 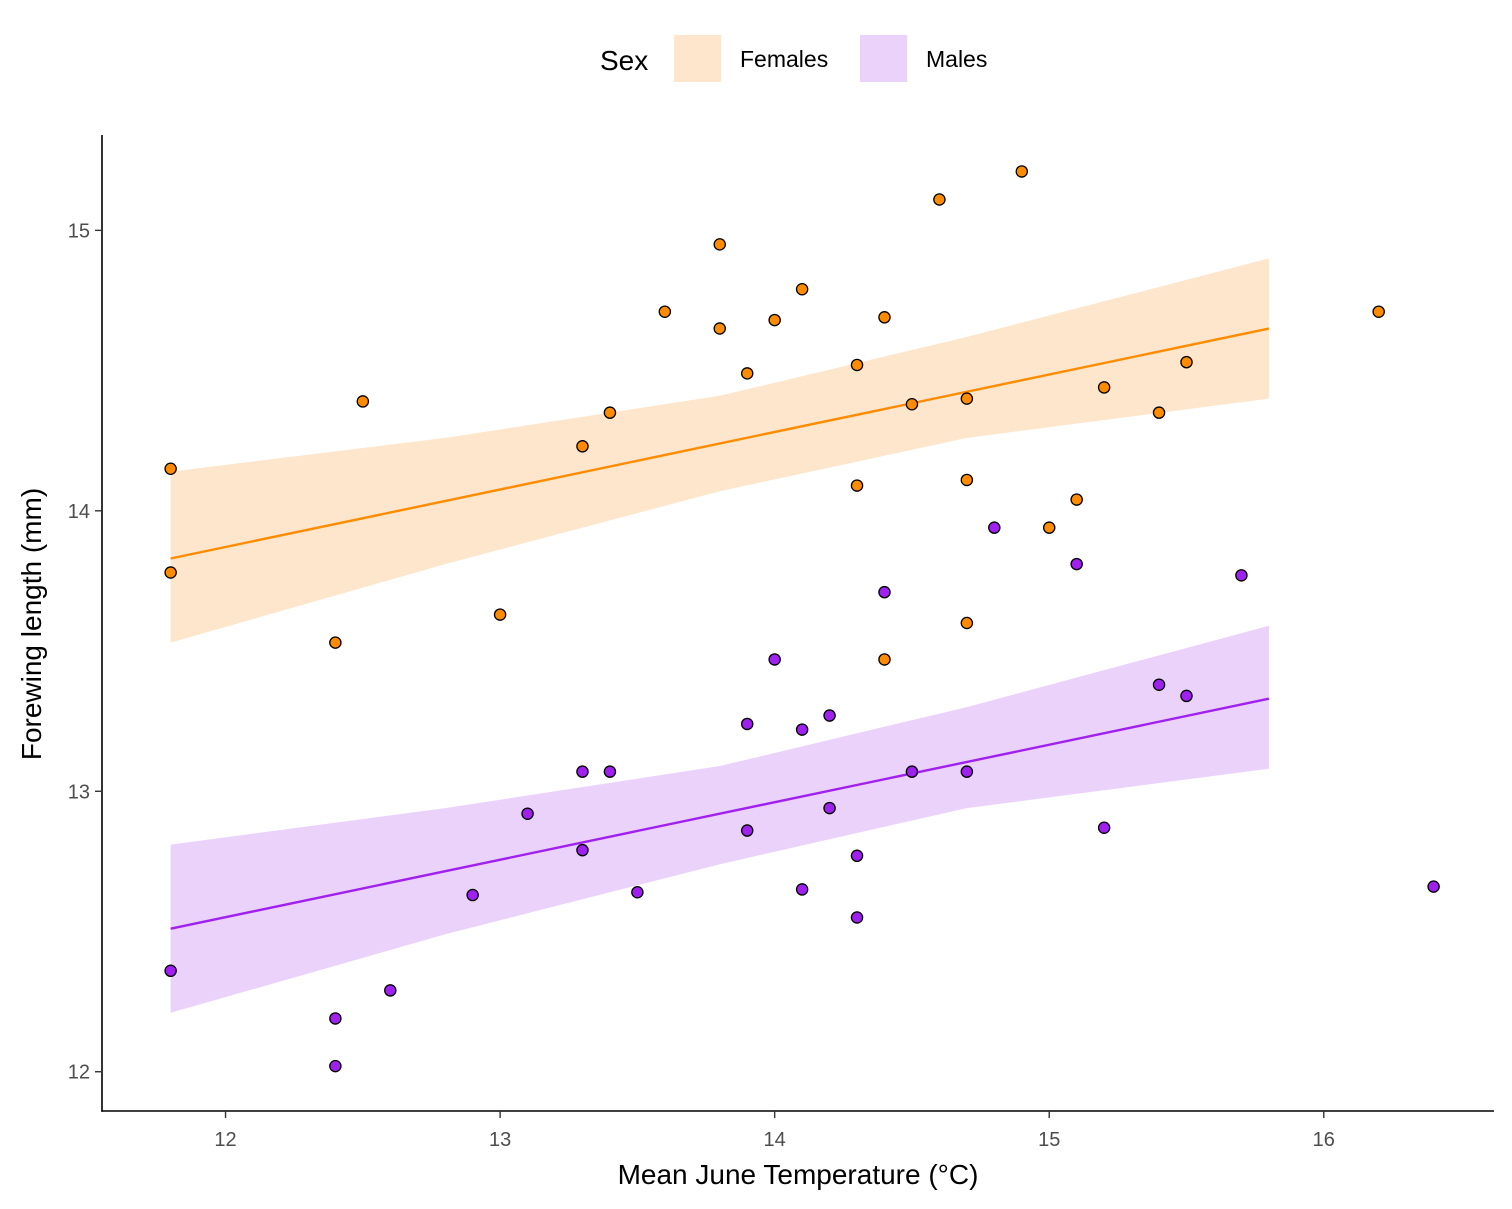 What do you see at coordinates (798, 1174) in the screenshot?
I see `x-axis-title: Mean June Temperature (°C)` at bounding box center [798, 1174].